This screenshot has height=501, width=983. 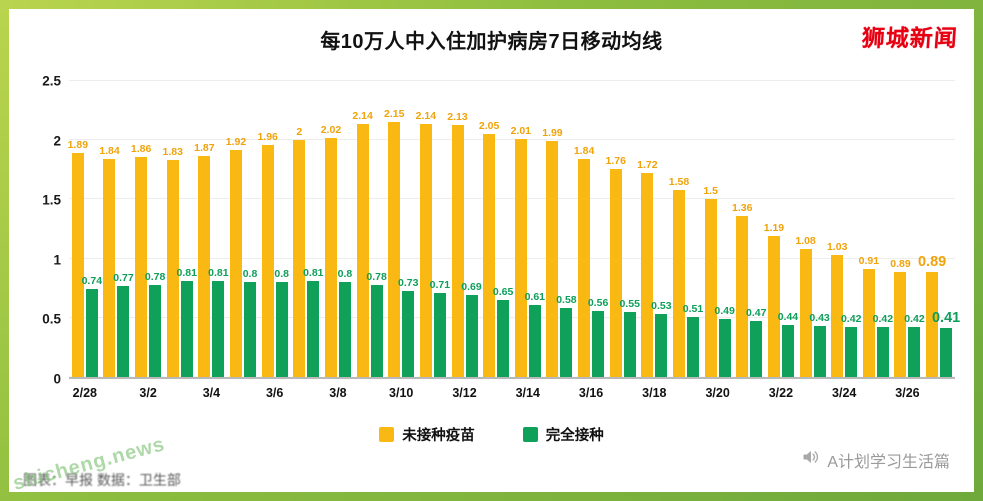 What do you see at coordinates (299, 132) in the screenshot?
I see `bar-value-label: 2` at bounding box center [299, 132].